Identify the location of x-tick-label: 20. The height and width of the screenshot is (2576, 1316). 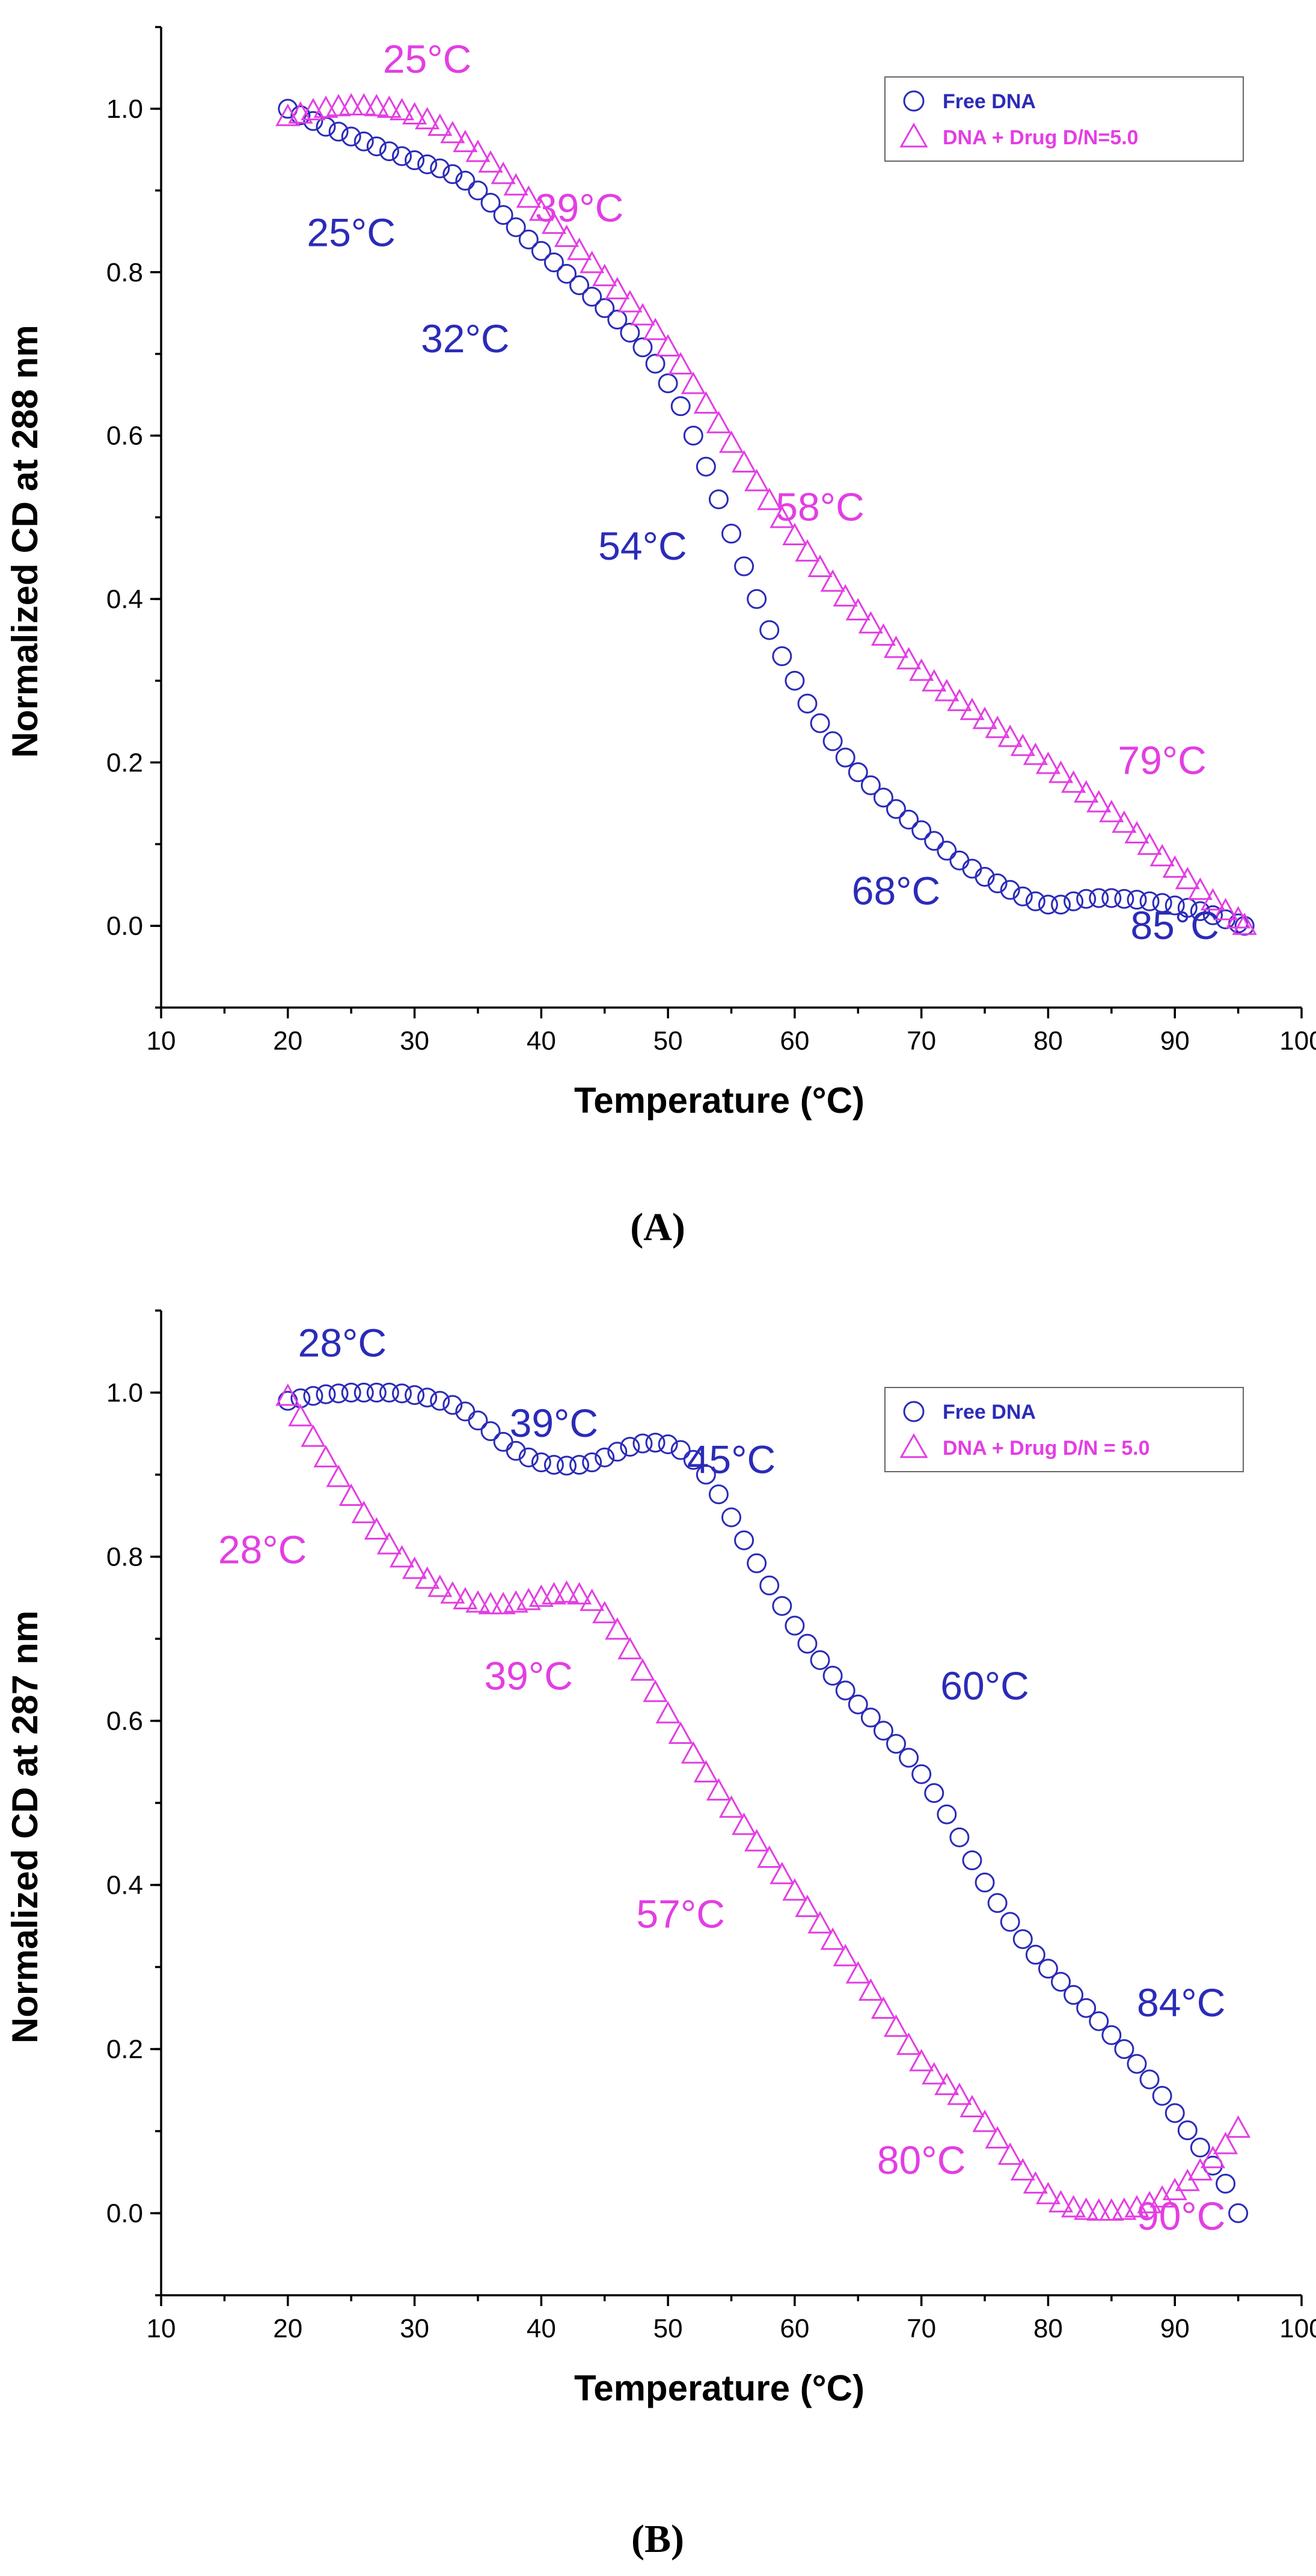
(287, 1041).